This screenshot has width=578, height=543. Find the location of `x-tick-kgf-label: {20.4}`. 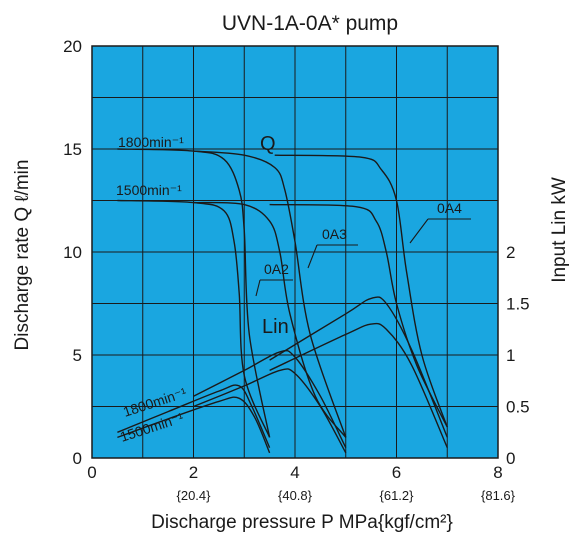

x-tick-kgf-label: {20.4} is located at coordinates (194, 495).